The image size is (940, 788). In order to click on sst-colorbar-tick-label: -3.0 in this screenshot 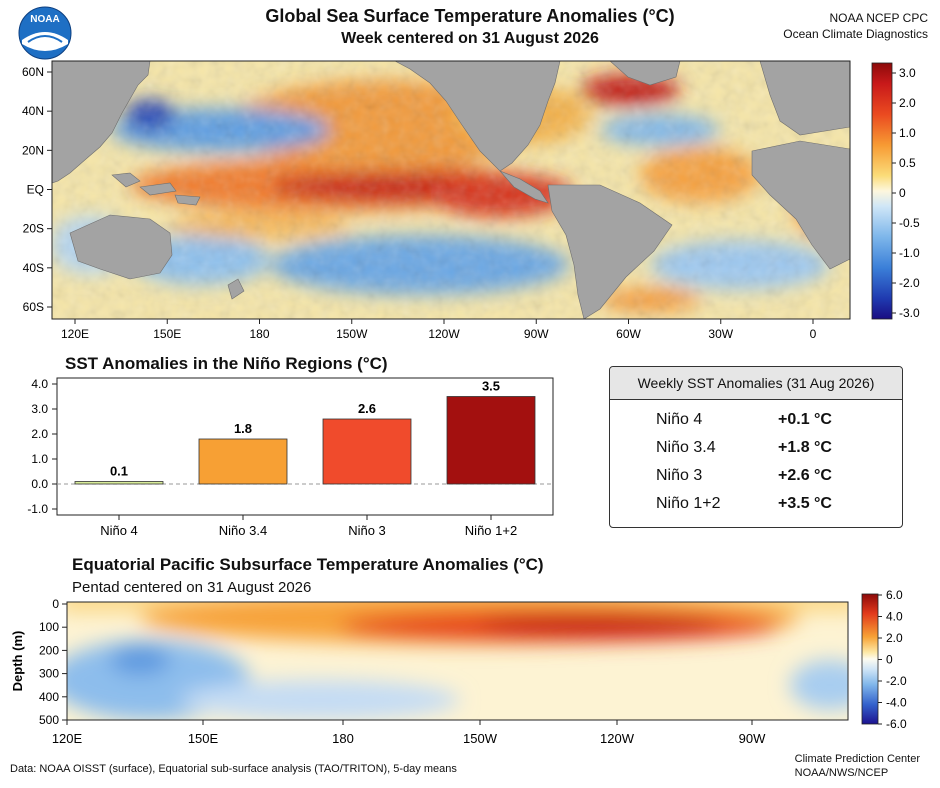, I will do `click(909, 313)`.